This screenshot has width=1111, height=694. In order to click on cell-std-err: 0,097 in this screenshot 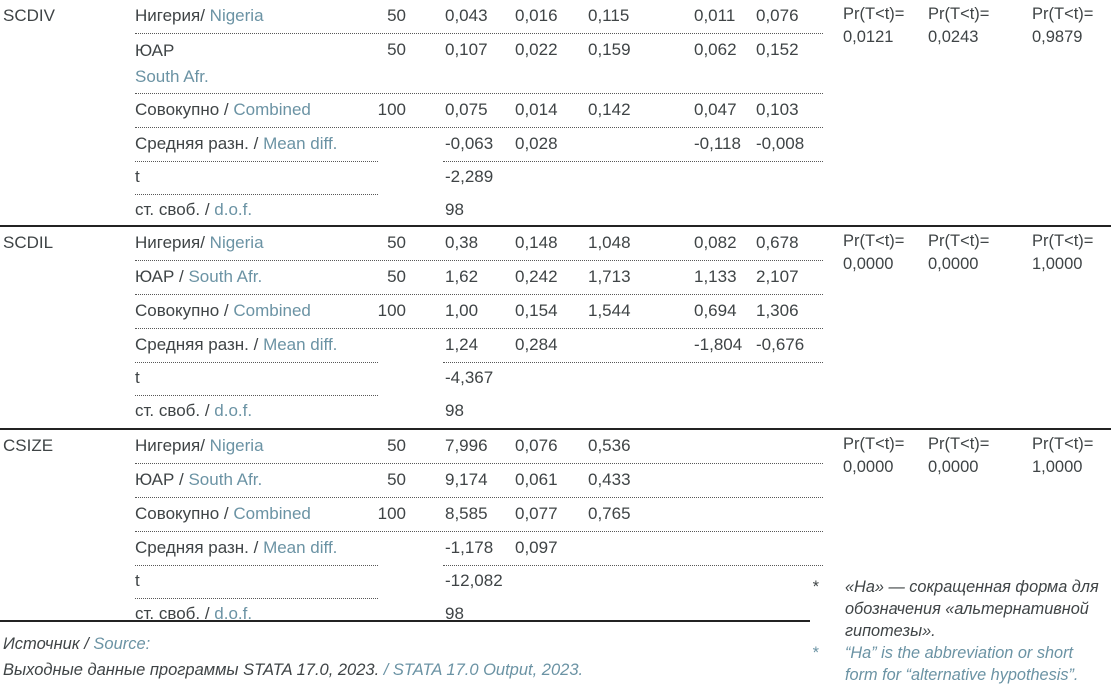, I will do `click(536, 547)`.